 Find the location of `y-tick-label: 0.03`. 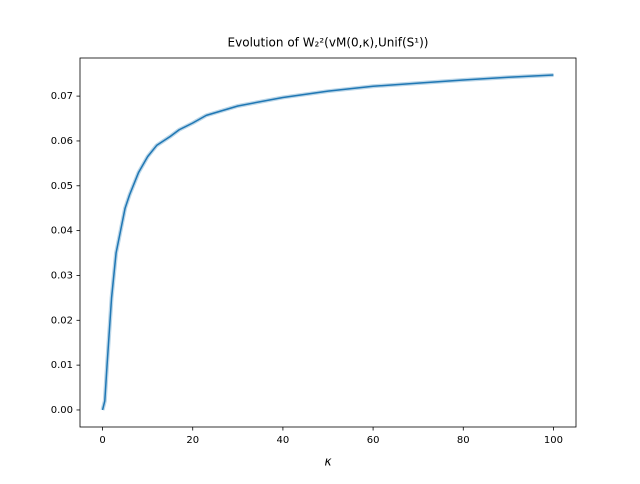

y-tick-label: 0.03 is located at coordinates (62, 275).